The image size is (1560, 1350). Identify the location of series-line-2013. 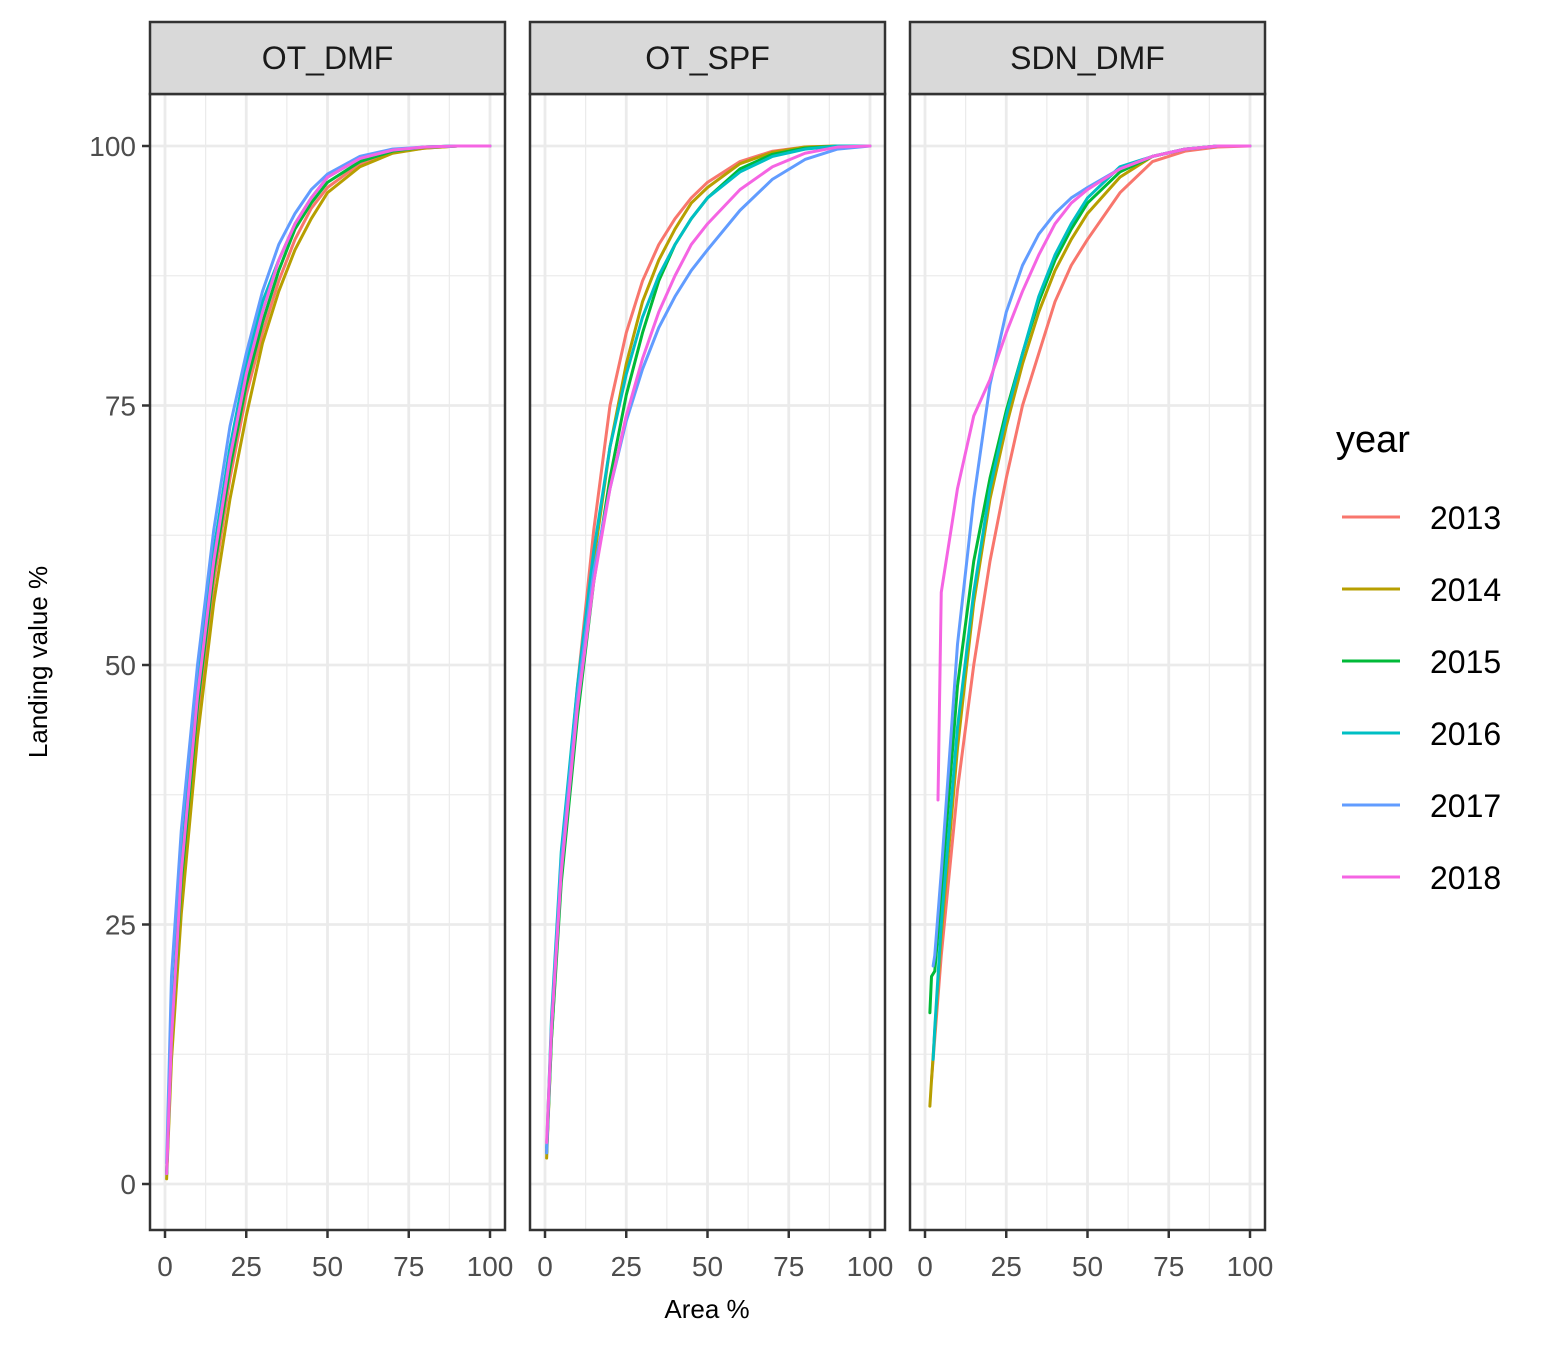
(1091, 613).